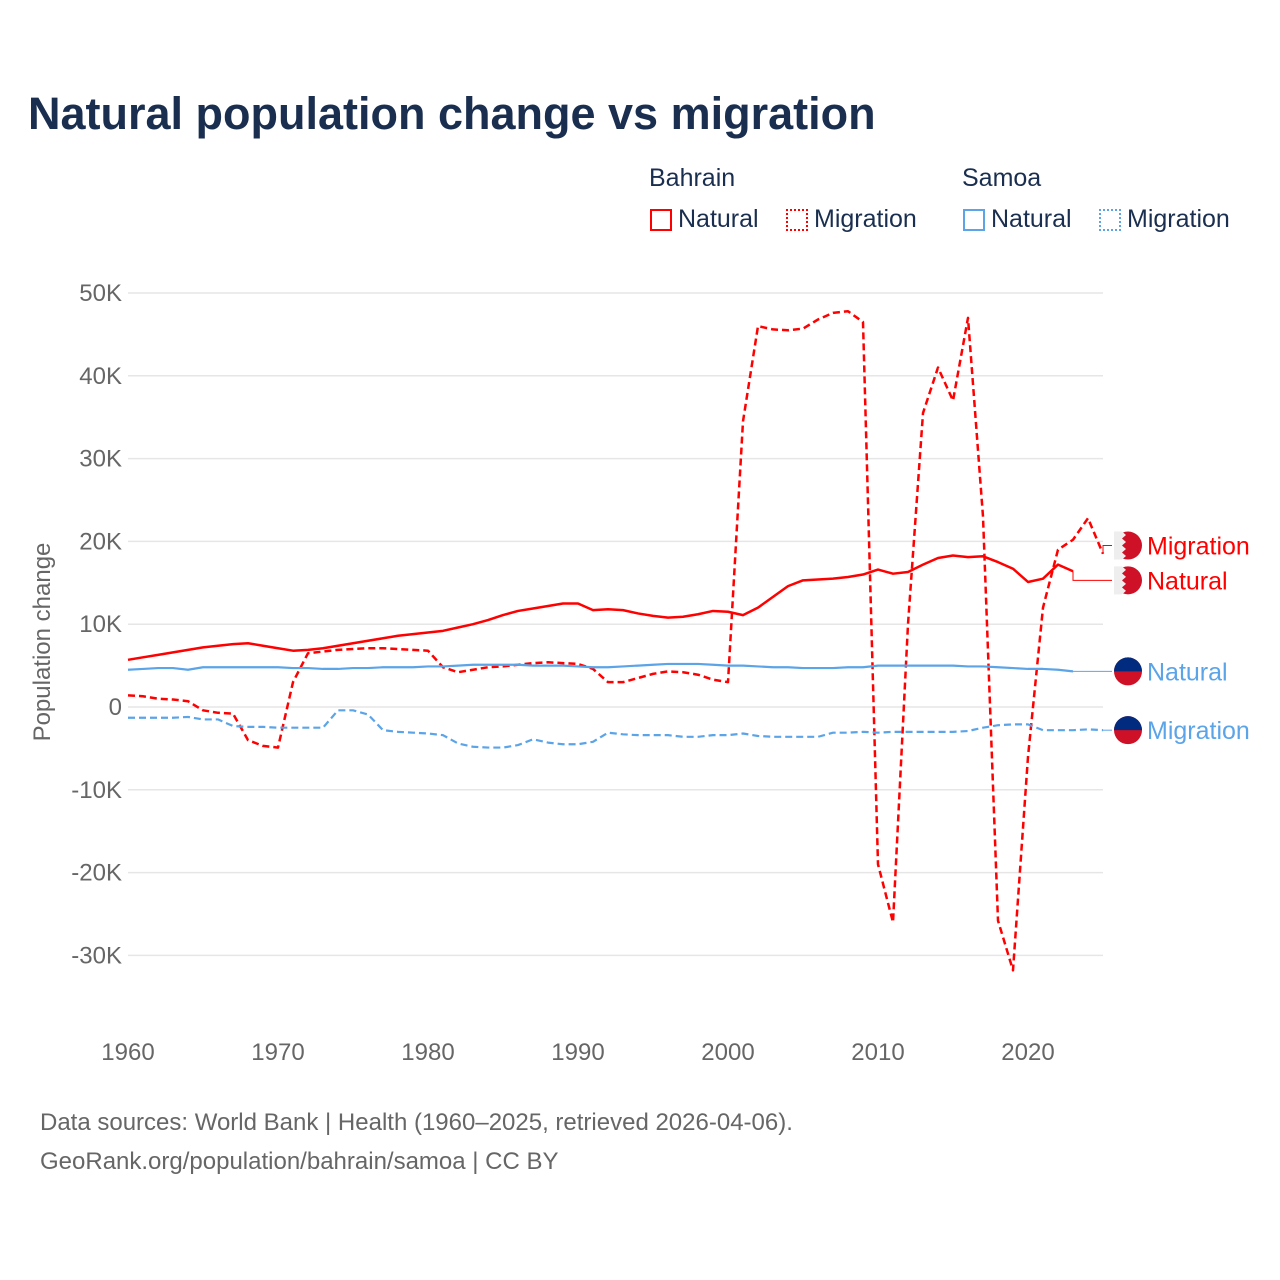  What do you see at coordinates (100, 541) in the screenshot?
I see `y-tick-label: 20K` at bounding box center [100, 541].